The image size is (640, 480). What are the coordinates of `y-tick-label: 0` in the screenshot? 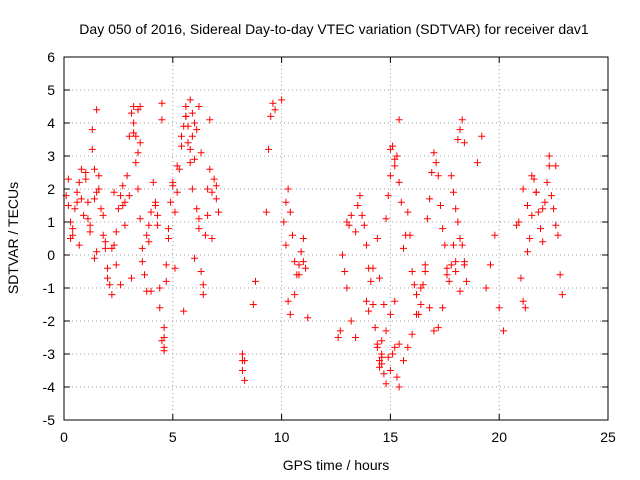 It's located at (51, 255).